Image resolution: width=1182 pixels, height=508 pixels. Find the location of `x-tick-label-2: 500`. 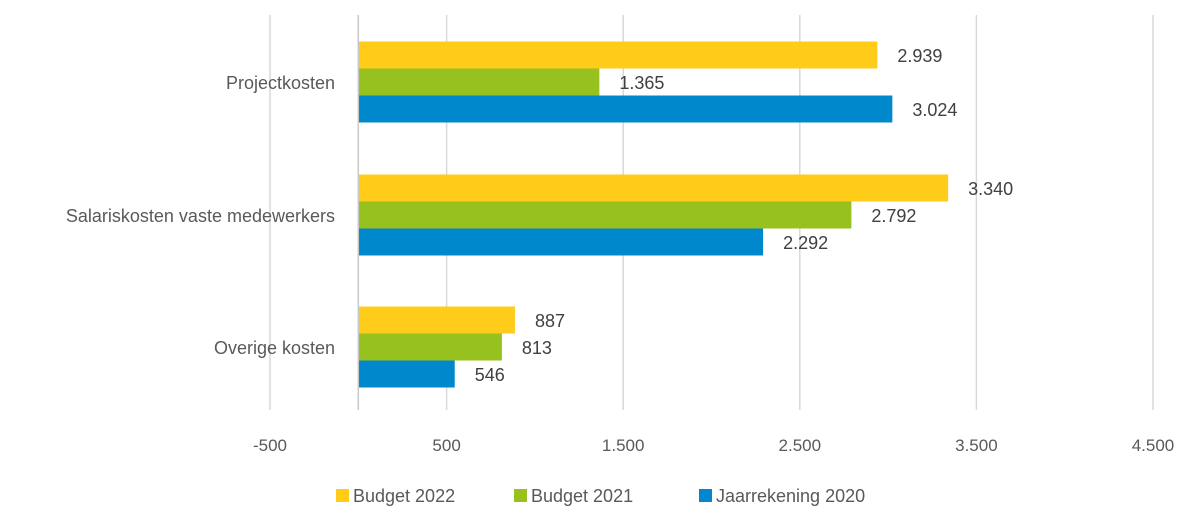

x-tick-label-2: 500 is located at coordinates (446, 445).